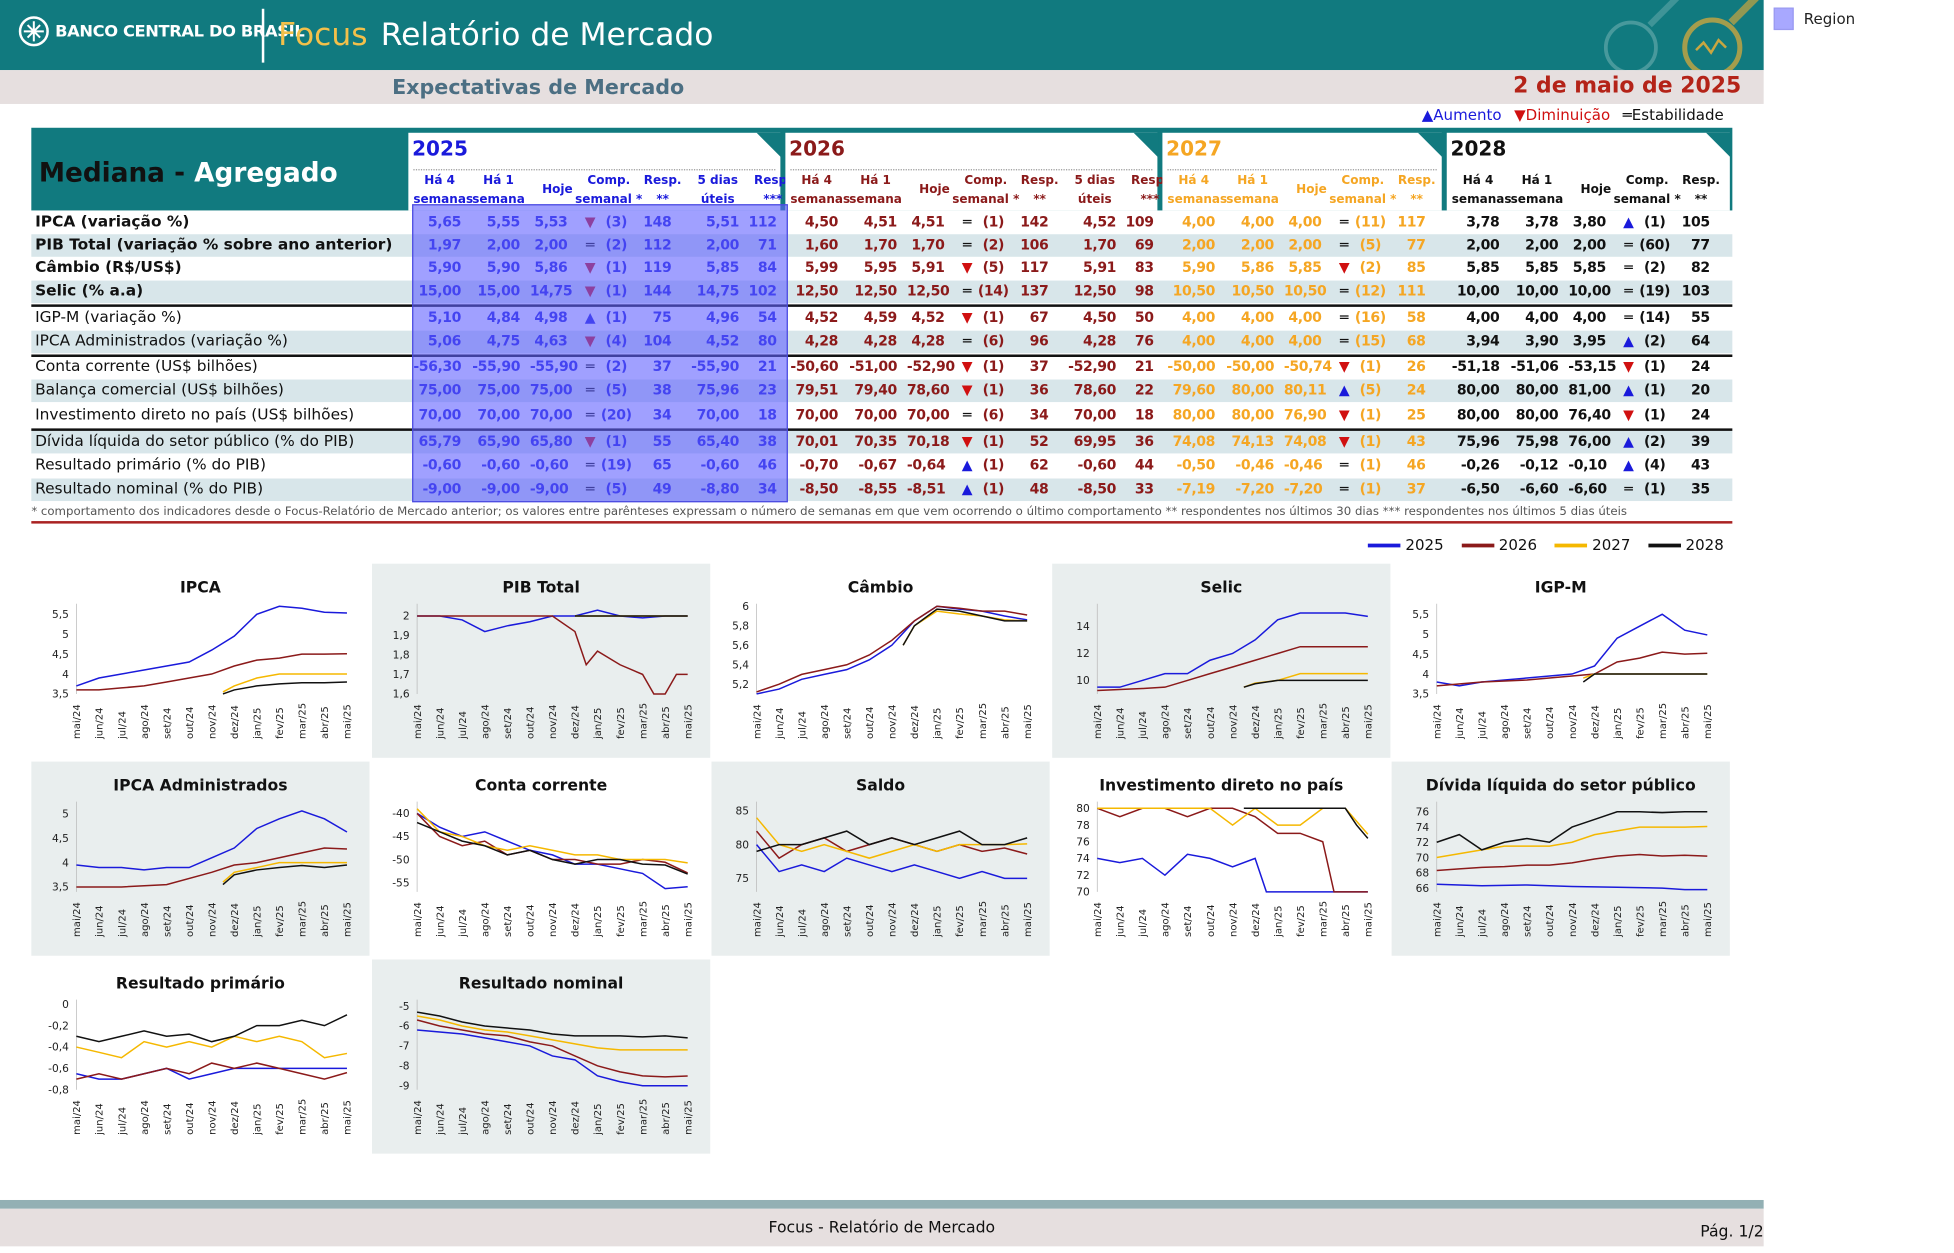 Image resolution: width=1954 pixels, height=1253 pixels. I want to click on table-cell: (16), so click(1370, 317).